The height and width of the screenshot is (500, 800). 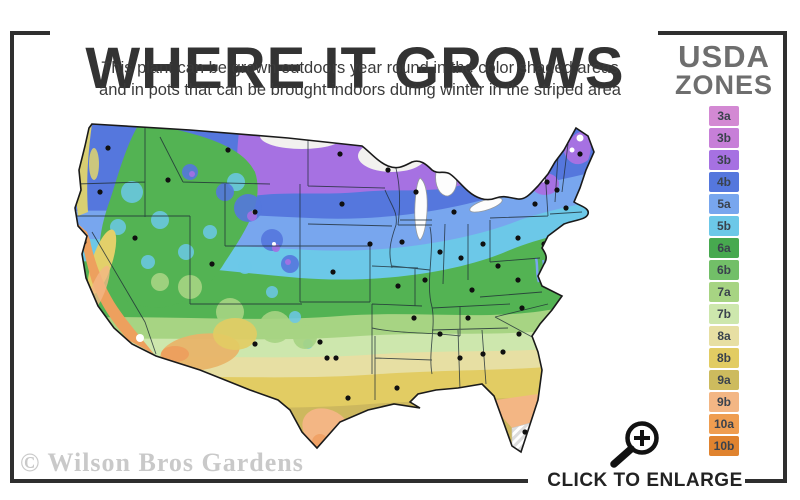 I want to click on zone-chip-7: 6b, so click(x=724, y=270).